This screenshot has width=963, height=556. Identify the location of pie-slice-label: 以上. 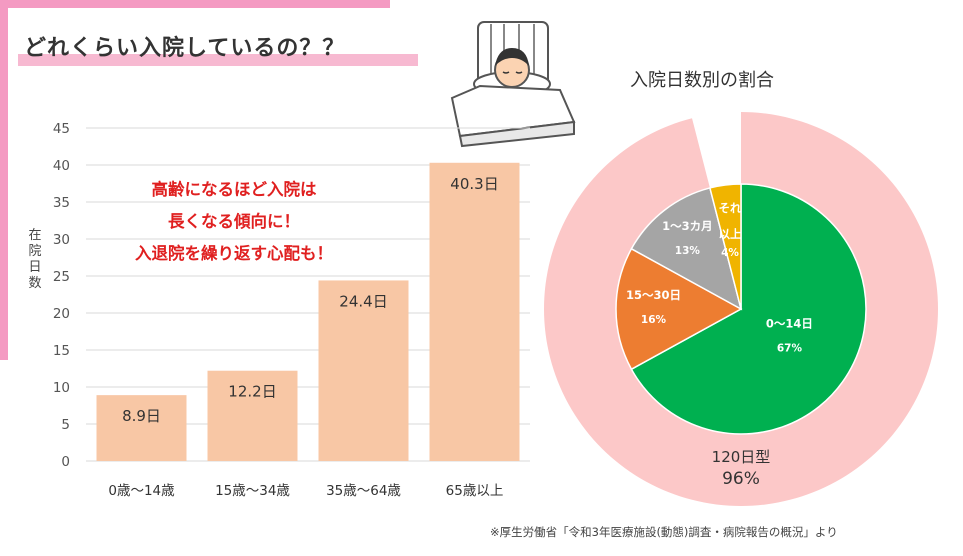
(730, 234).